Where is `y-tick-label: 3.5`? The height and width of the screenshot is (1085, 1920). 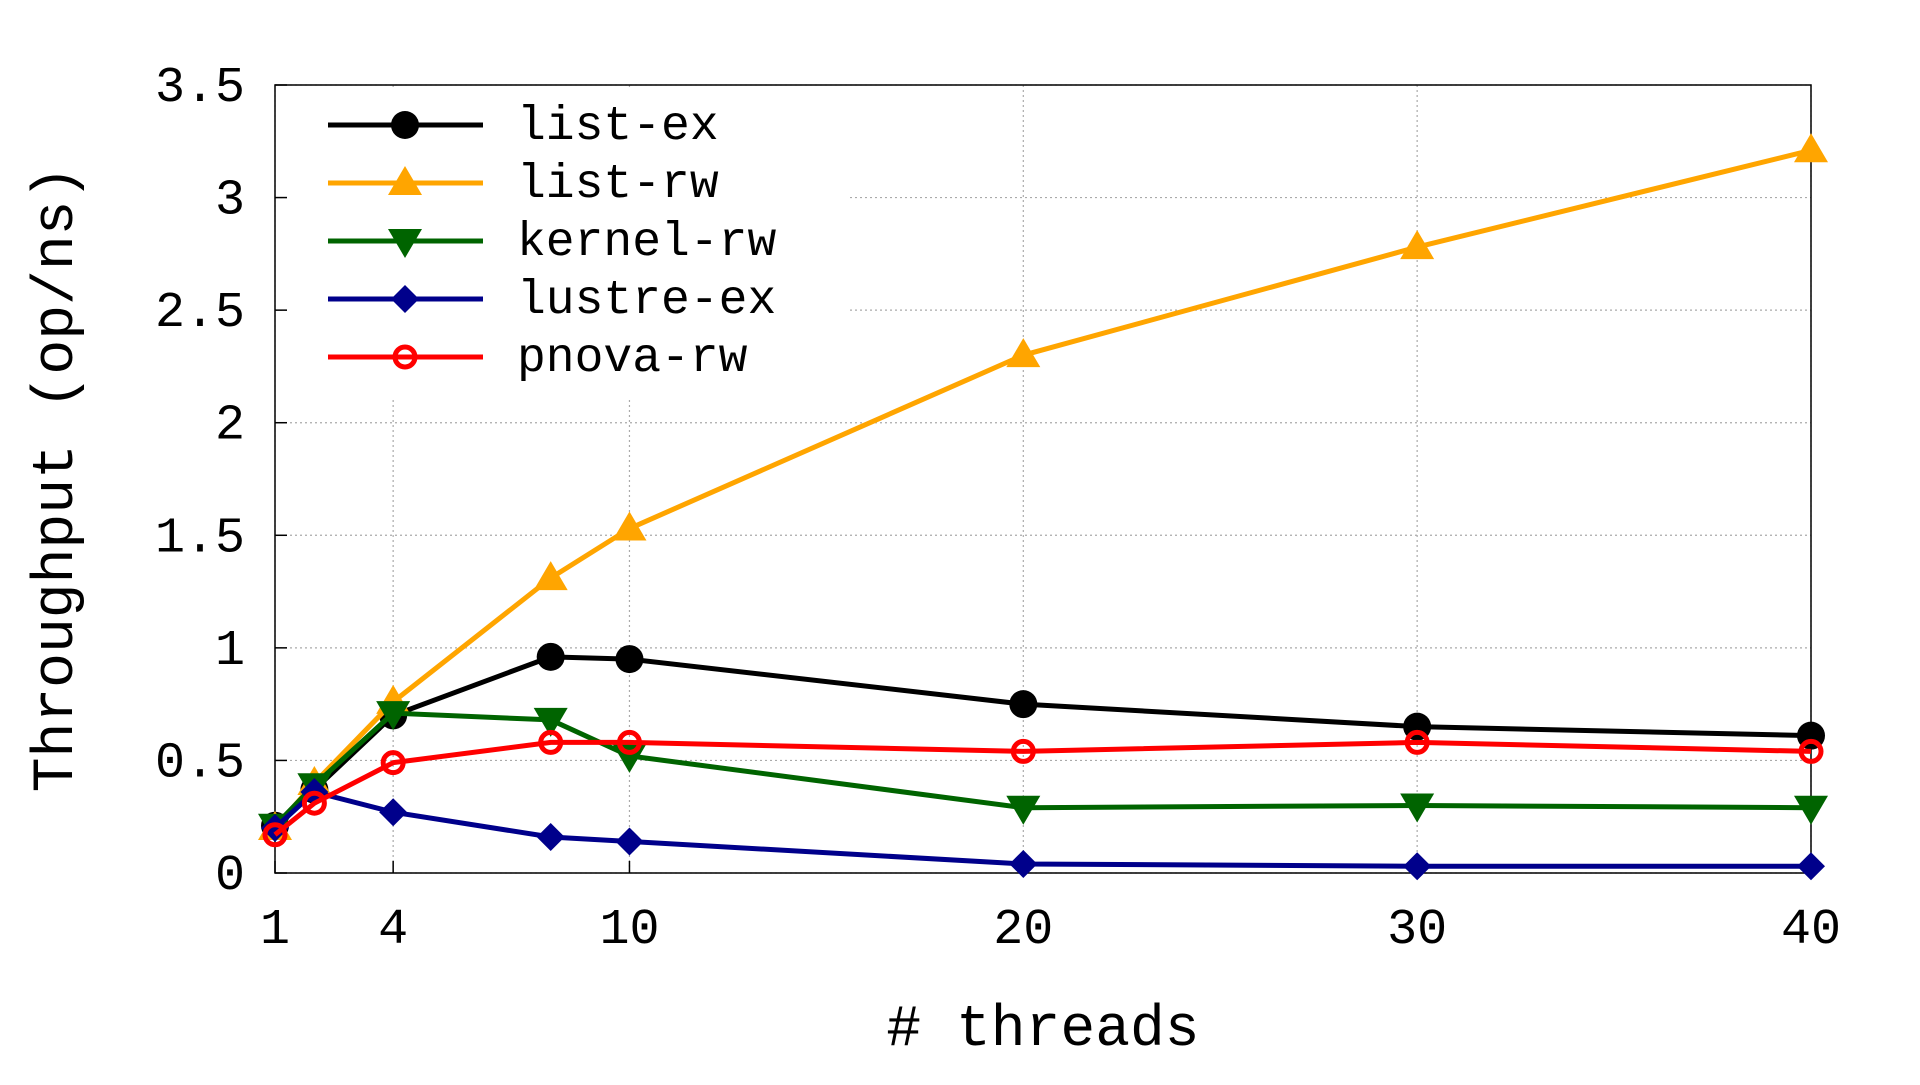 y-tick-label: 3.5 is located at coordinates (200, 88).